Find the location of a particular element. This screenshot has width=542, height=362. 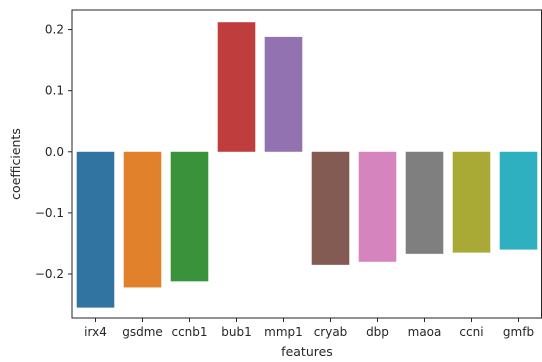

y-tick-label: −0.1 is located at coordinates (49, 213).